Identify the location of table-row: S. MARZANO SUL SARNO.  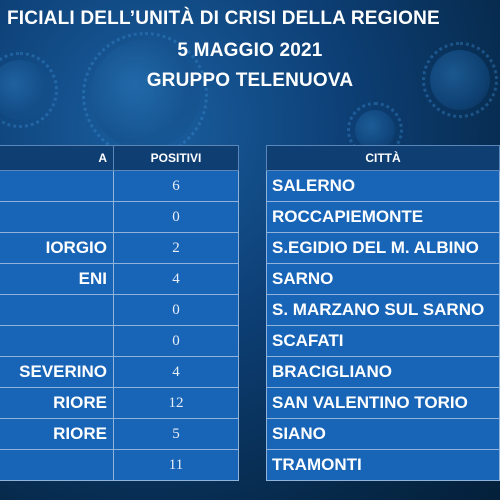
(383, 310).